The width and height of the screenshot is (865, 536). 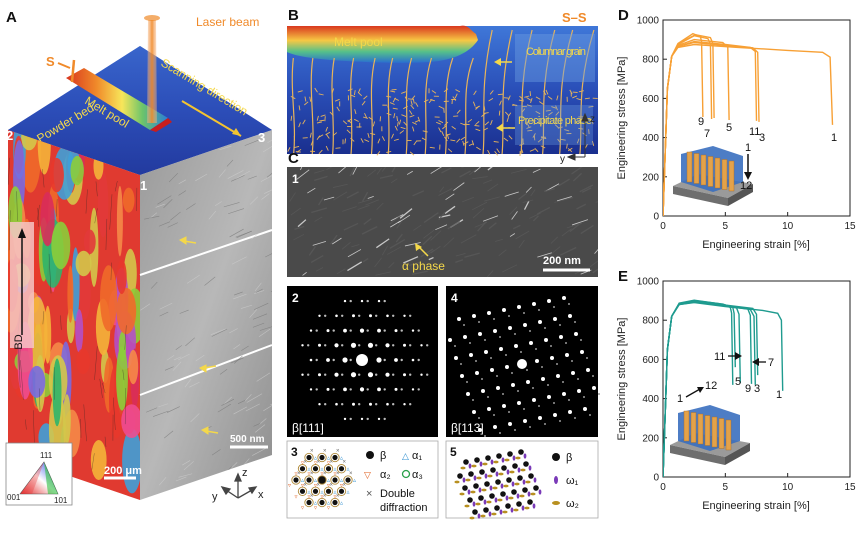 I want to click on c4-number: 4, so click(x=454, y=298).